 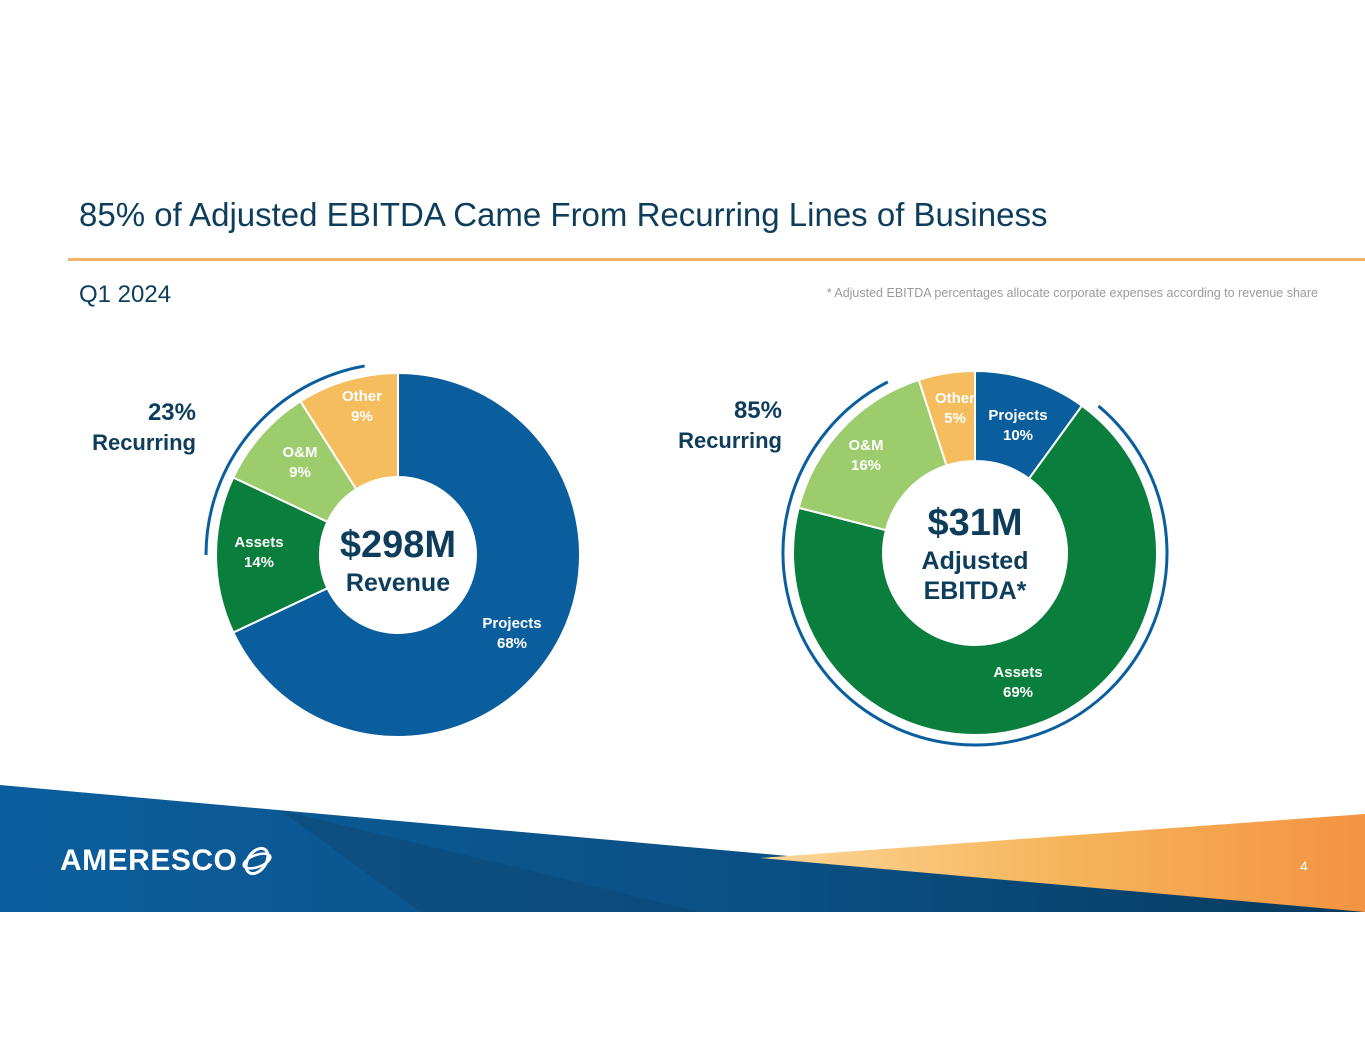 What do you see at coordinates (955, 418) in the screenshot?
I see `chart1-label-other-pct: 5%` at bounding box center [955, 418].